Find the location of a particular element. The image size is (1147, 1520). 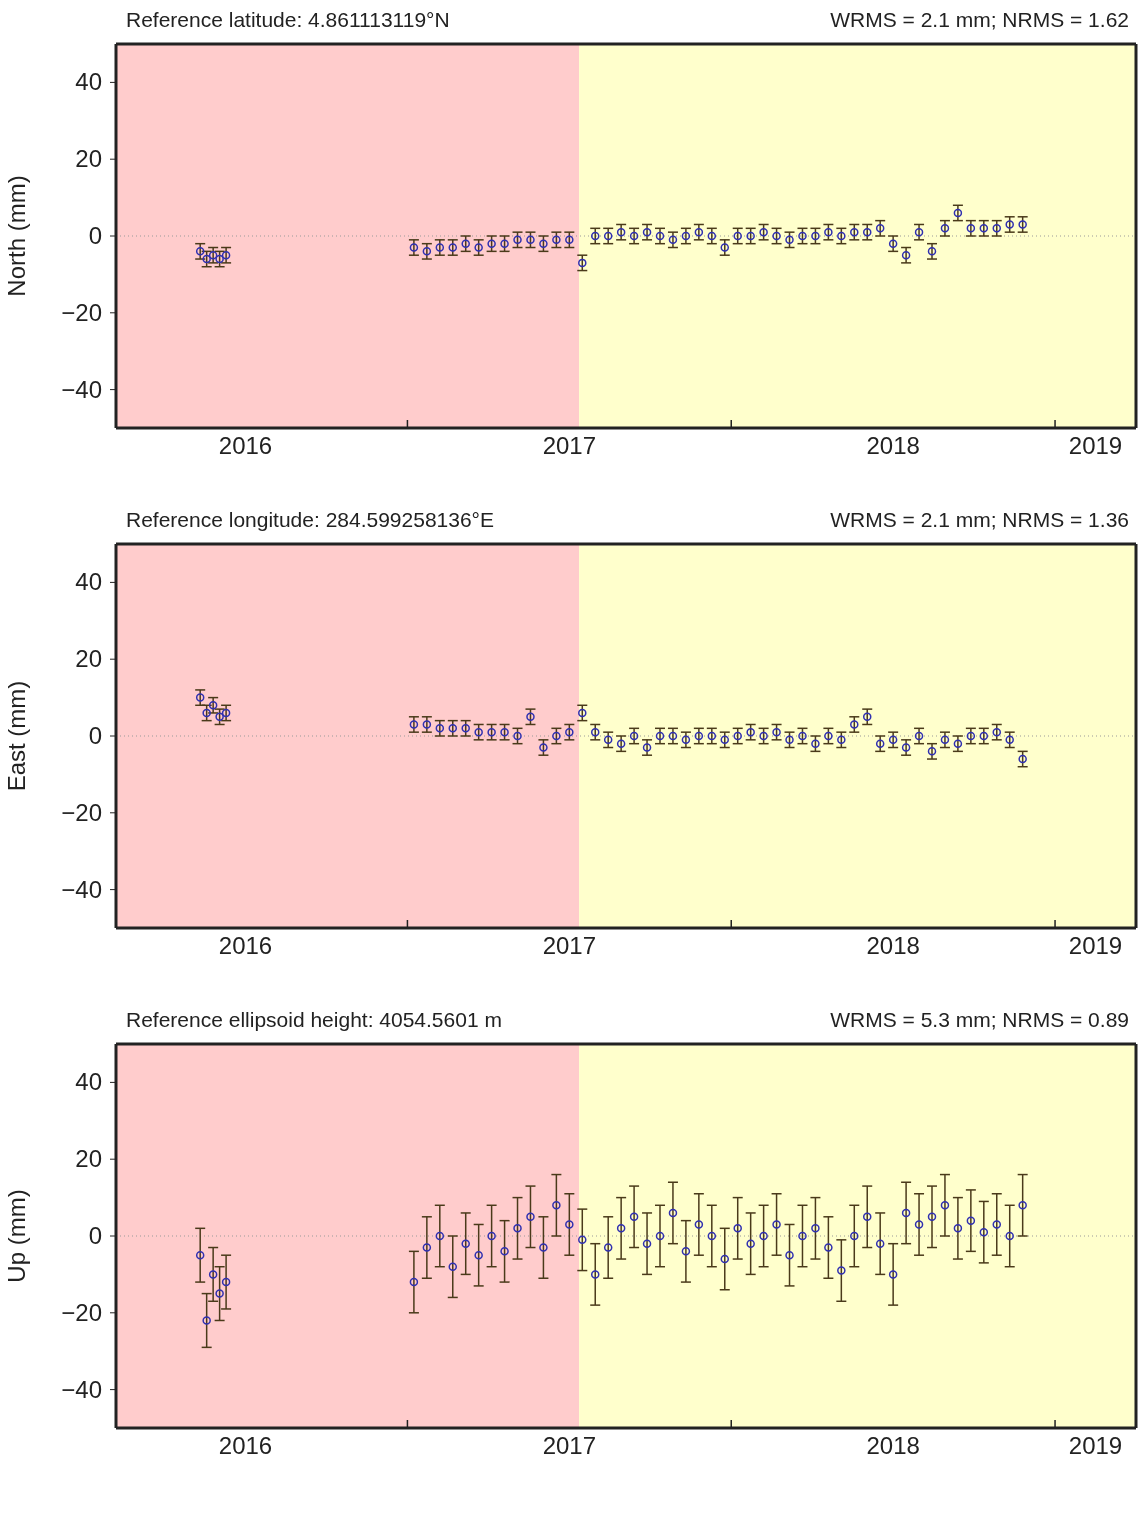

chart-subtitle: WRMS = 5.3 mm; NRMS = 0.89 is located at coordinates (979, 1020).